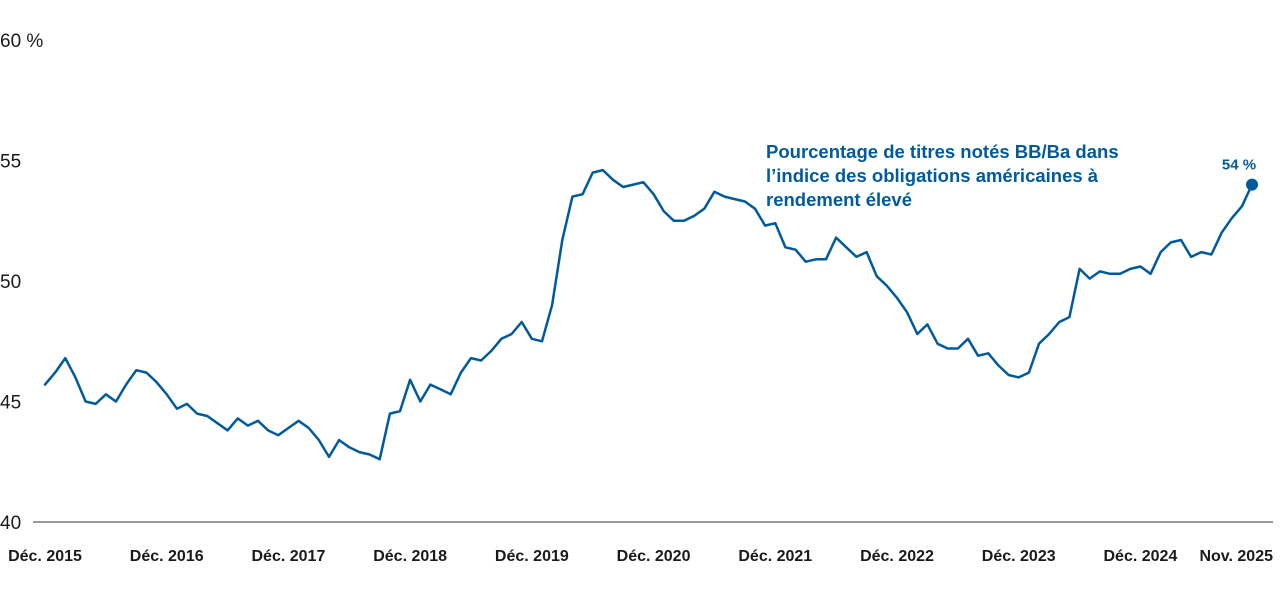 This screenshot has height=591, width=1280. I want to click on y-tick-label: 55, so click(10, 162).